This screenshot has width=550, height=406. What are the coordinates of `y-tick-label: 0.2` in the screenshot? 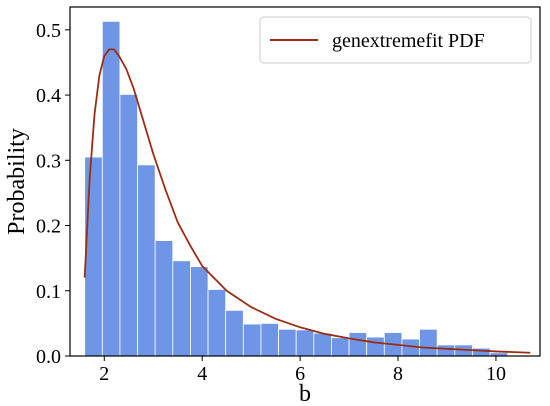 It's located at (48, 227).